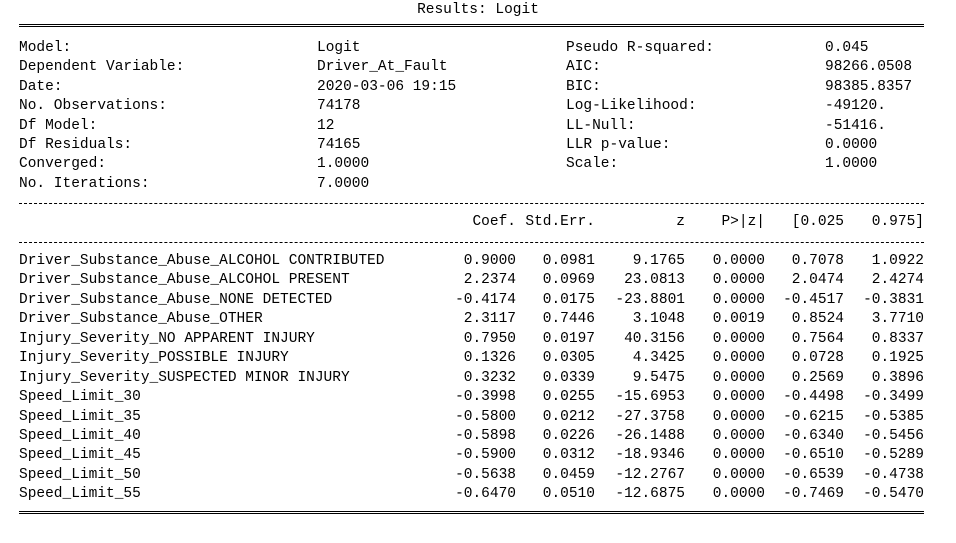 This screenshot has height=543, width=956. I want to click on stat-label: AIC:, so click(583, 67).